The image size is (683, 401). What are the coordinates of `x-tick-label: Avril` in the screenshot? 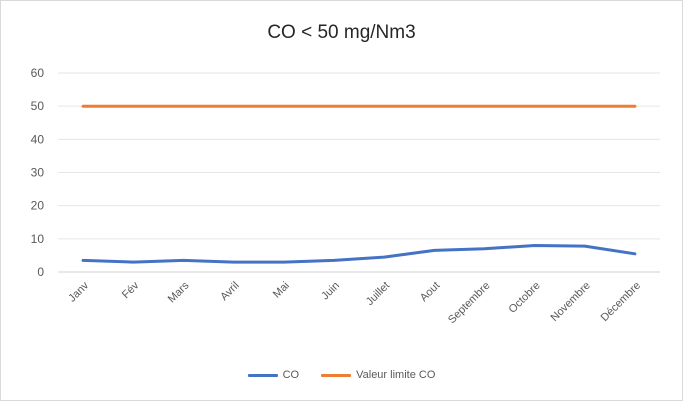 It's located at (229, 291).